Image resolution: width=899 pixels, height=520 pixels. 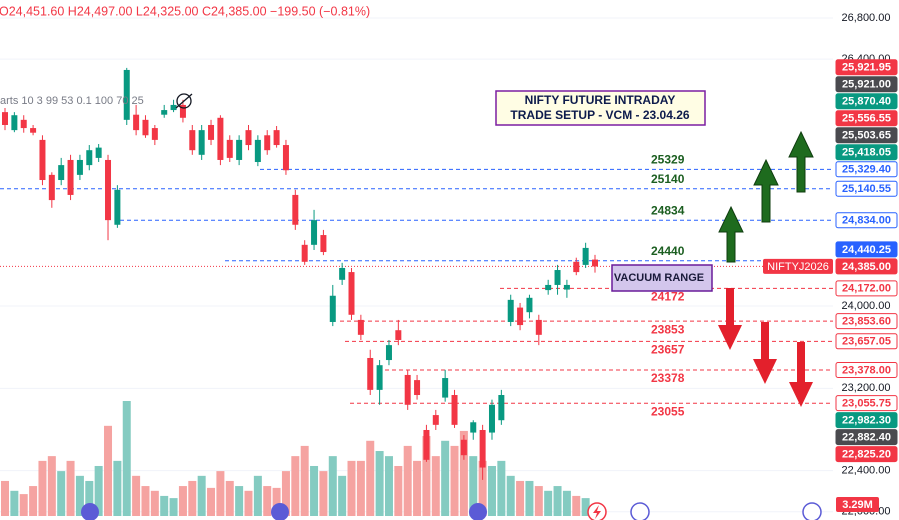 I want to click on eye-icon, so click(x=184, y=101).